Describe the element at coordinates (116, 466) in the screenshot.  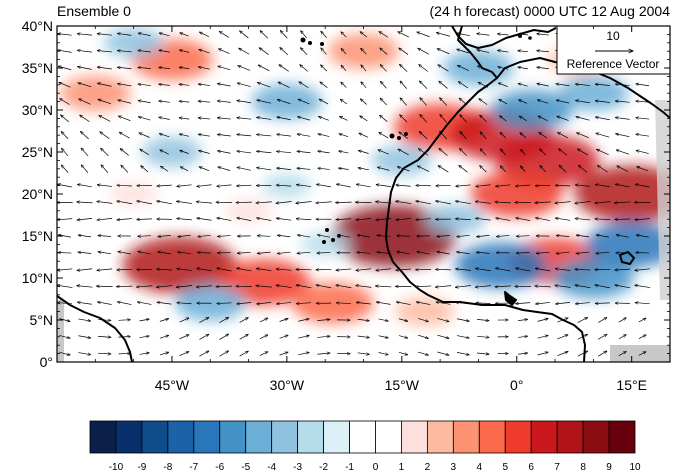
I see `colorbar-label: -10` at that location.